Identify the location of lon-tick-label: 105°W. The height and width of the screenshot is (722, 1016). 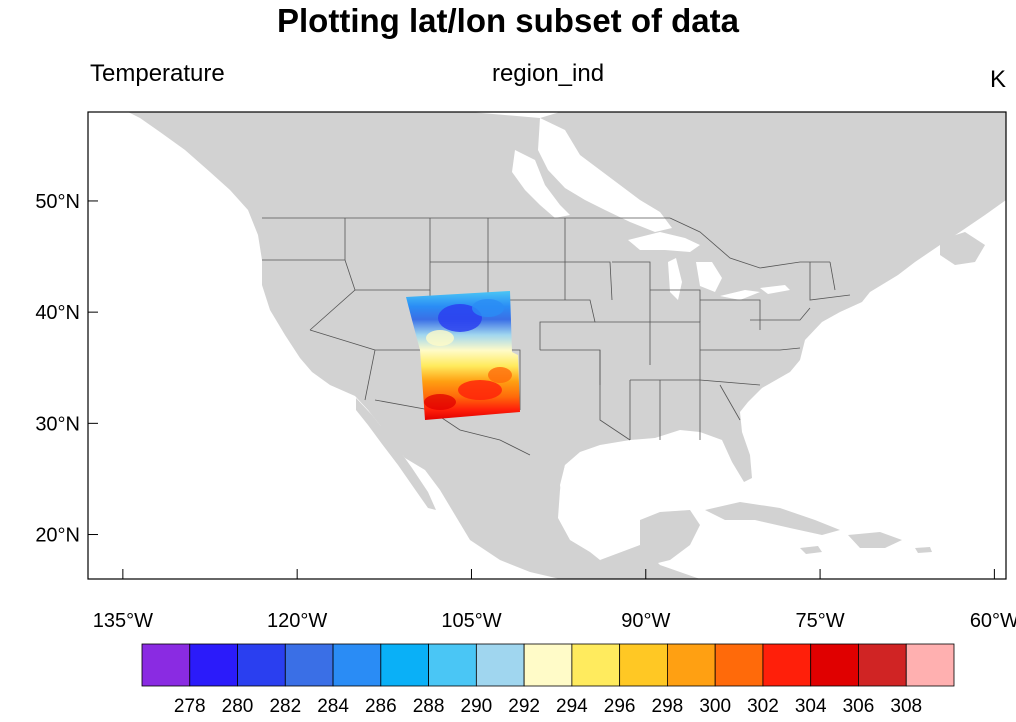
(471, 621).